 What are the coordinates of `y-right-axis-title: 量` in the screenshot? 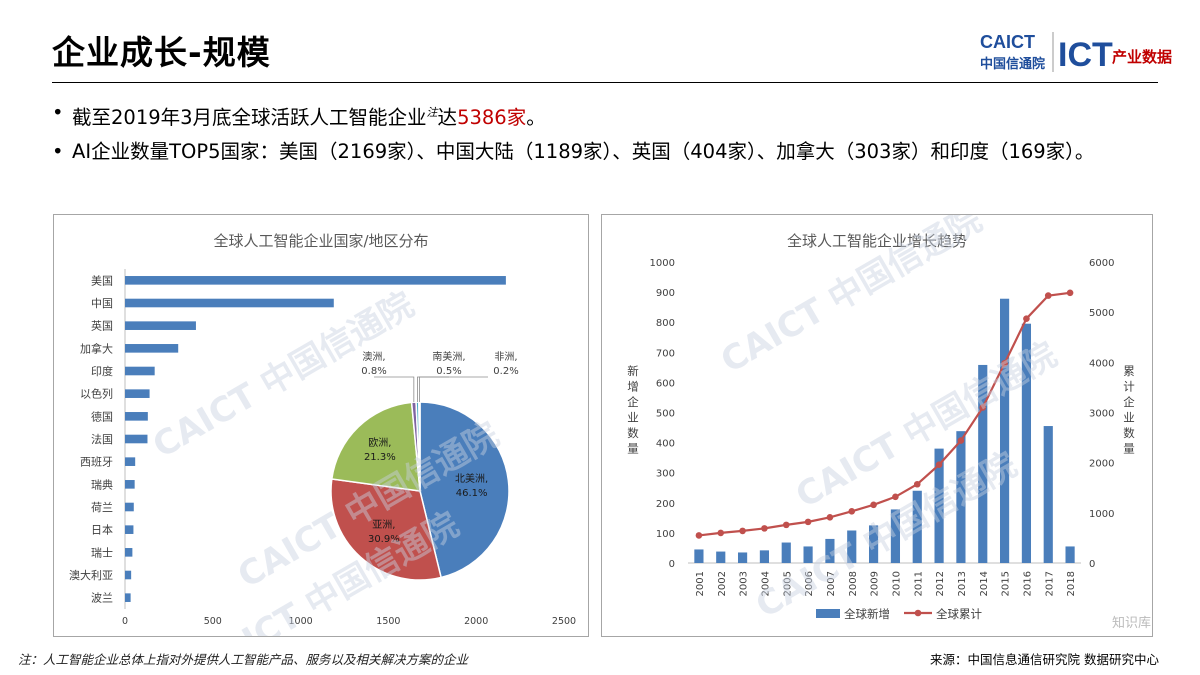 It's located at (1129, 449).